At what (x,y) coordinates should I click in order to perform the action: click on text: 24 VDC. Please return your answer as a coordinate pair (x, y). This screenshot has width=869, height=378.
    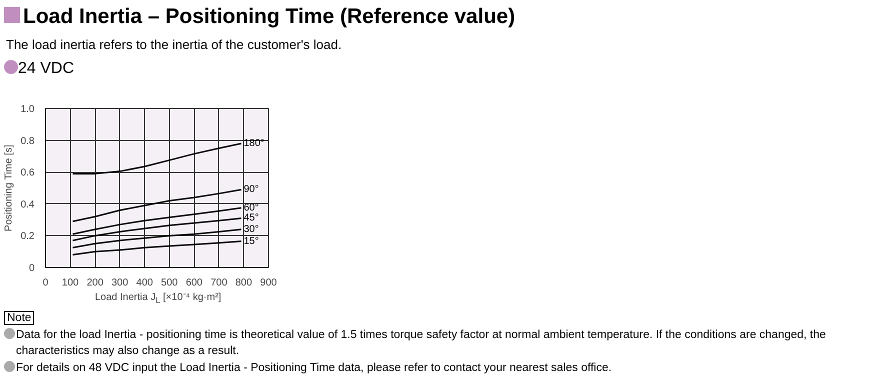
    Looking at the image, I should click on (45, 69).